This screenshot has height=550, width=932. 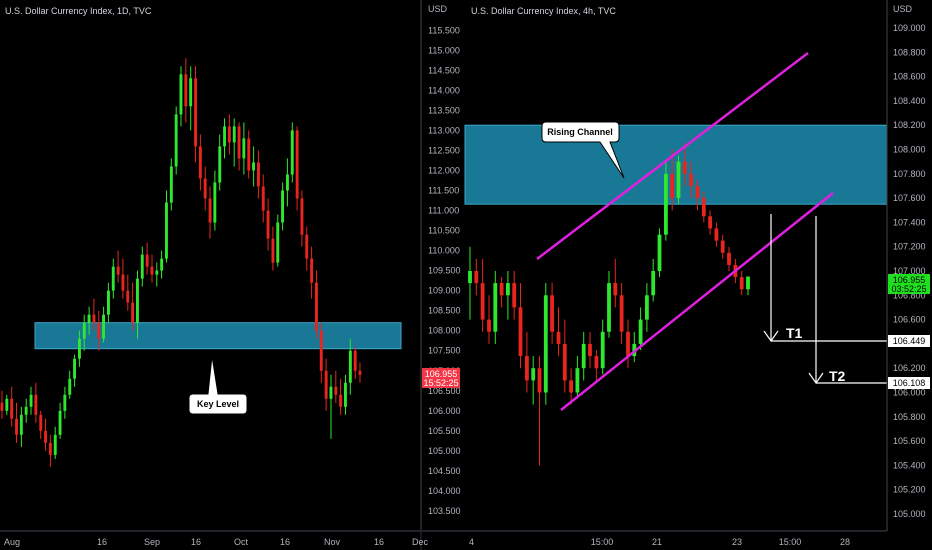 I want to click on four-hour-price-label-box, so click(x=909, y=284).